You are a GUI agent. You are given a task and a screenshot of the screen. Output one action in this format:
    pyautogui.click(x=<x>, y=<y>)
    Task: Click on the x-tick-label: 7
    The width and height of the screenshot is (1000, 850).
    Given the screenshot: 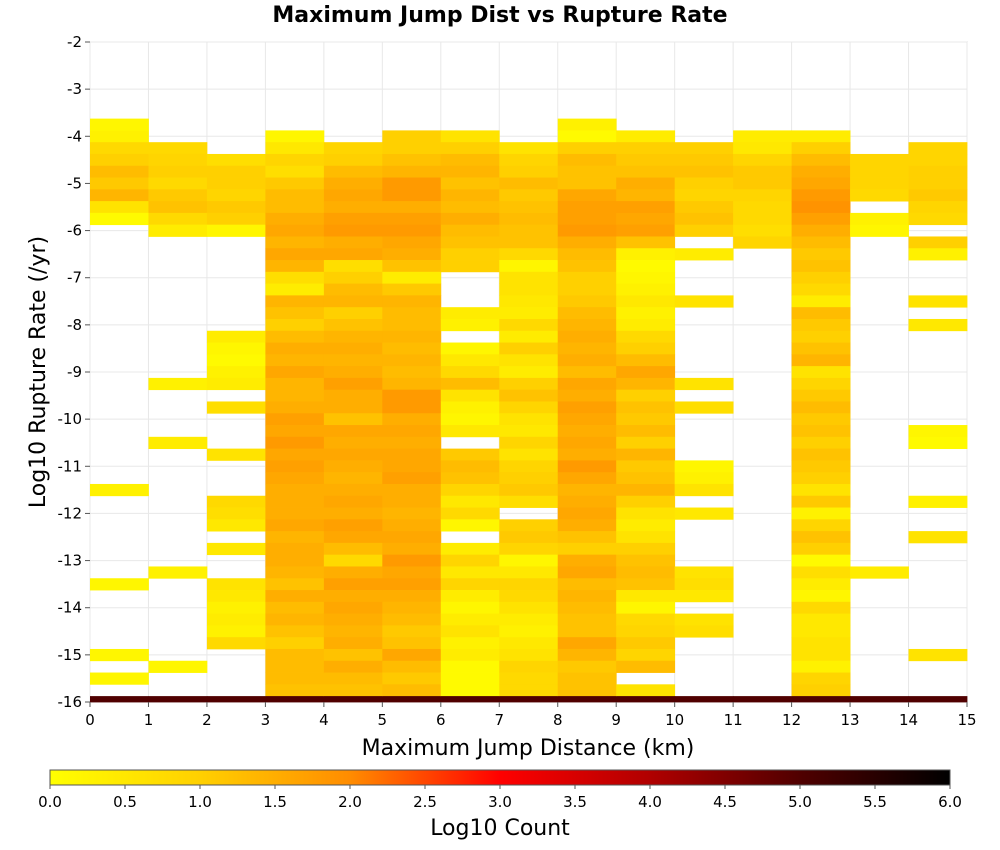 What is the action you would take?
    pyautogui.click(x=499, y=720)
    